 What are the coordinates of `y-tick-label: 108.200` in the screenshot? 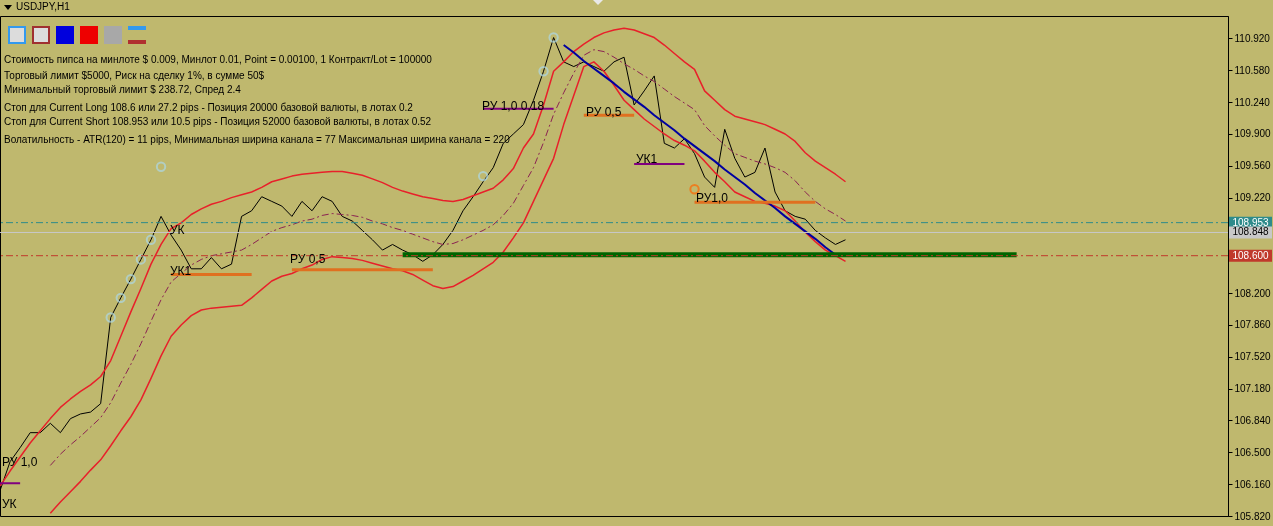 It's located at (1253, 293).